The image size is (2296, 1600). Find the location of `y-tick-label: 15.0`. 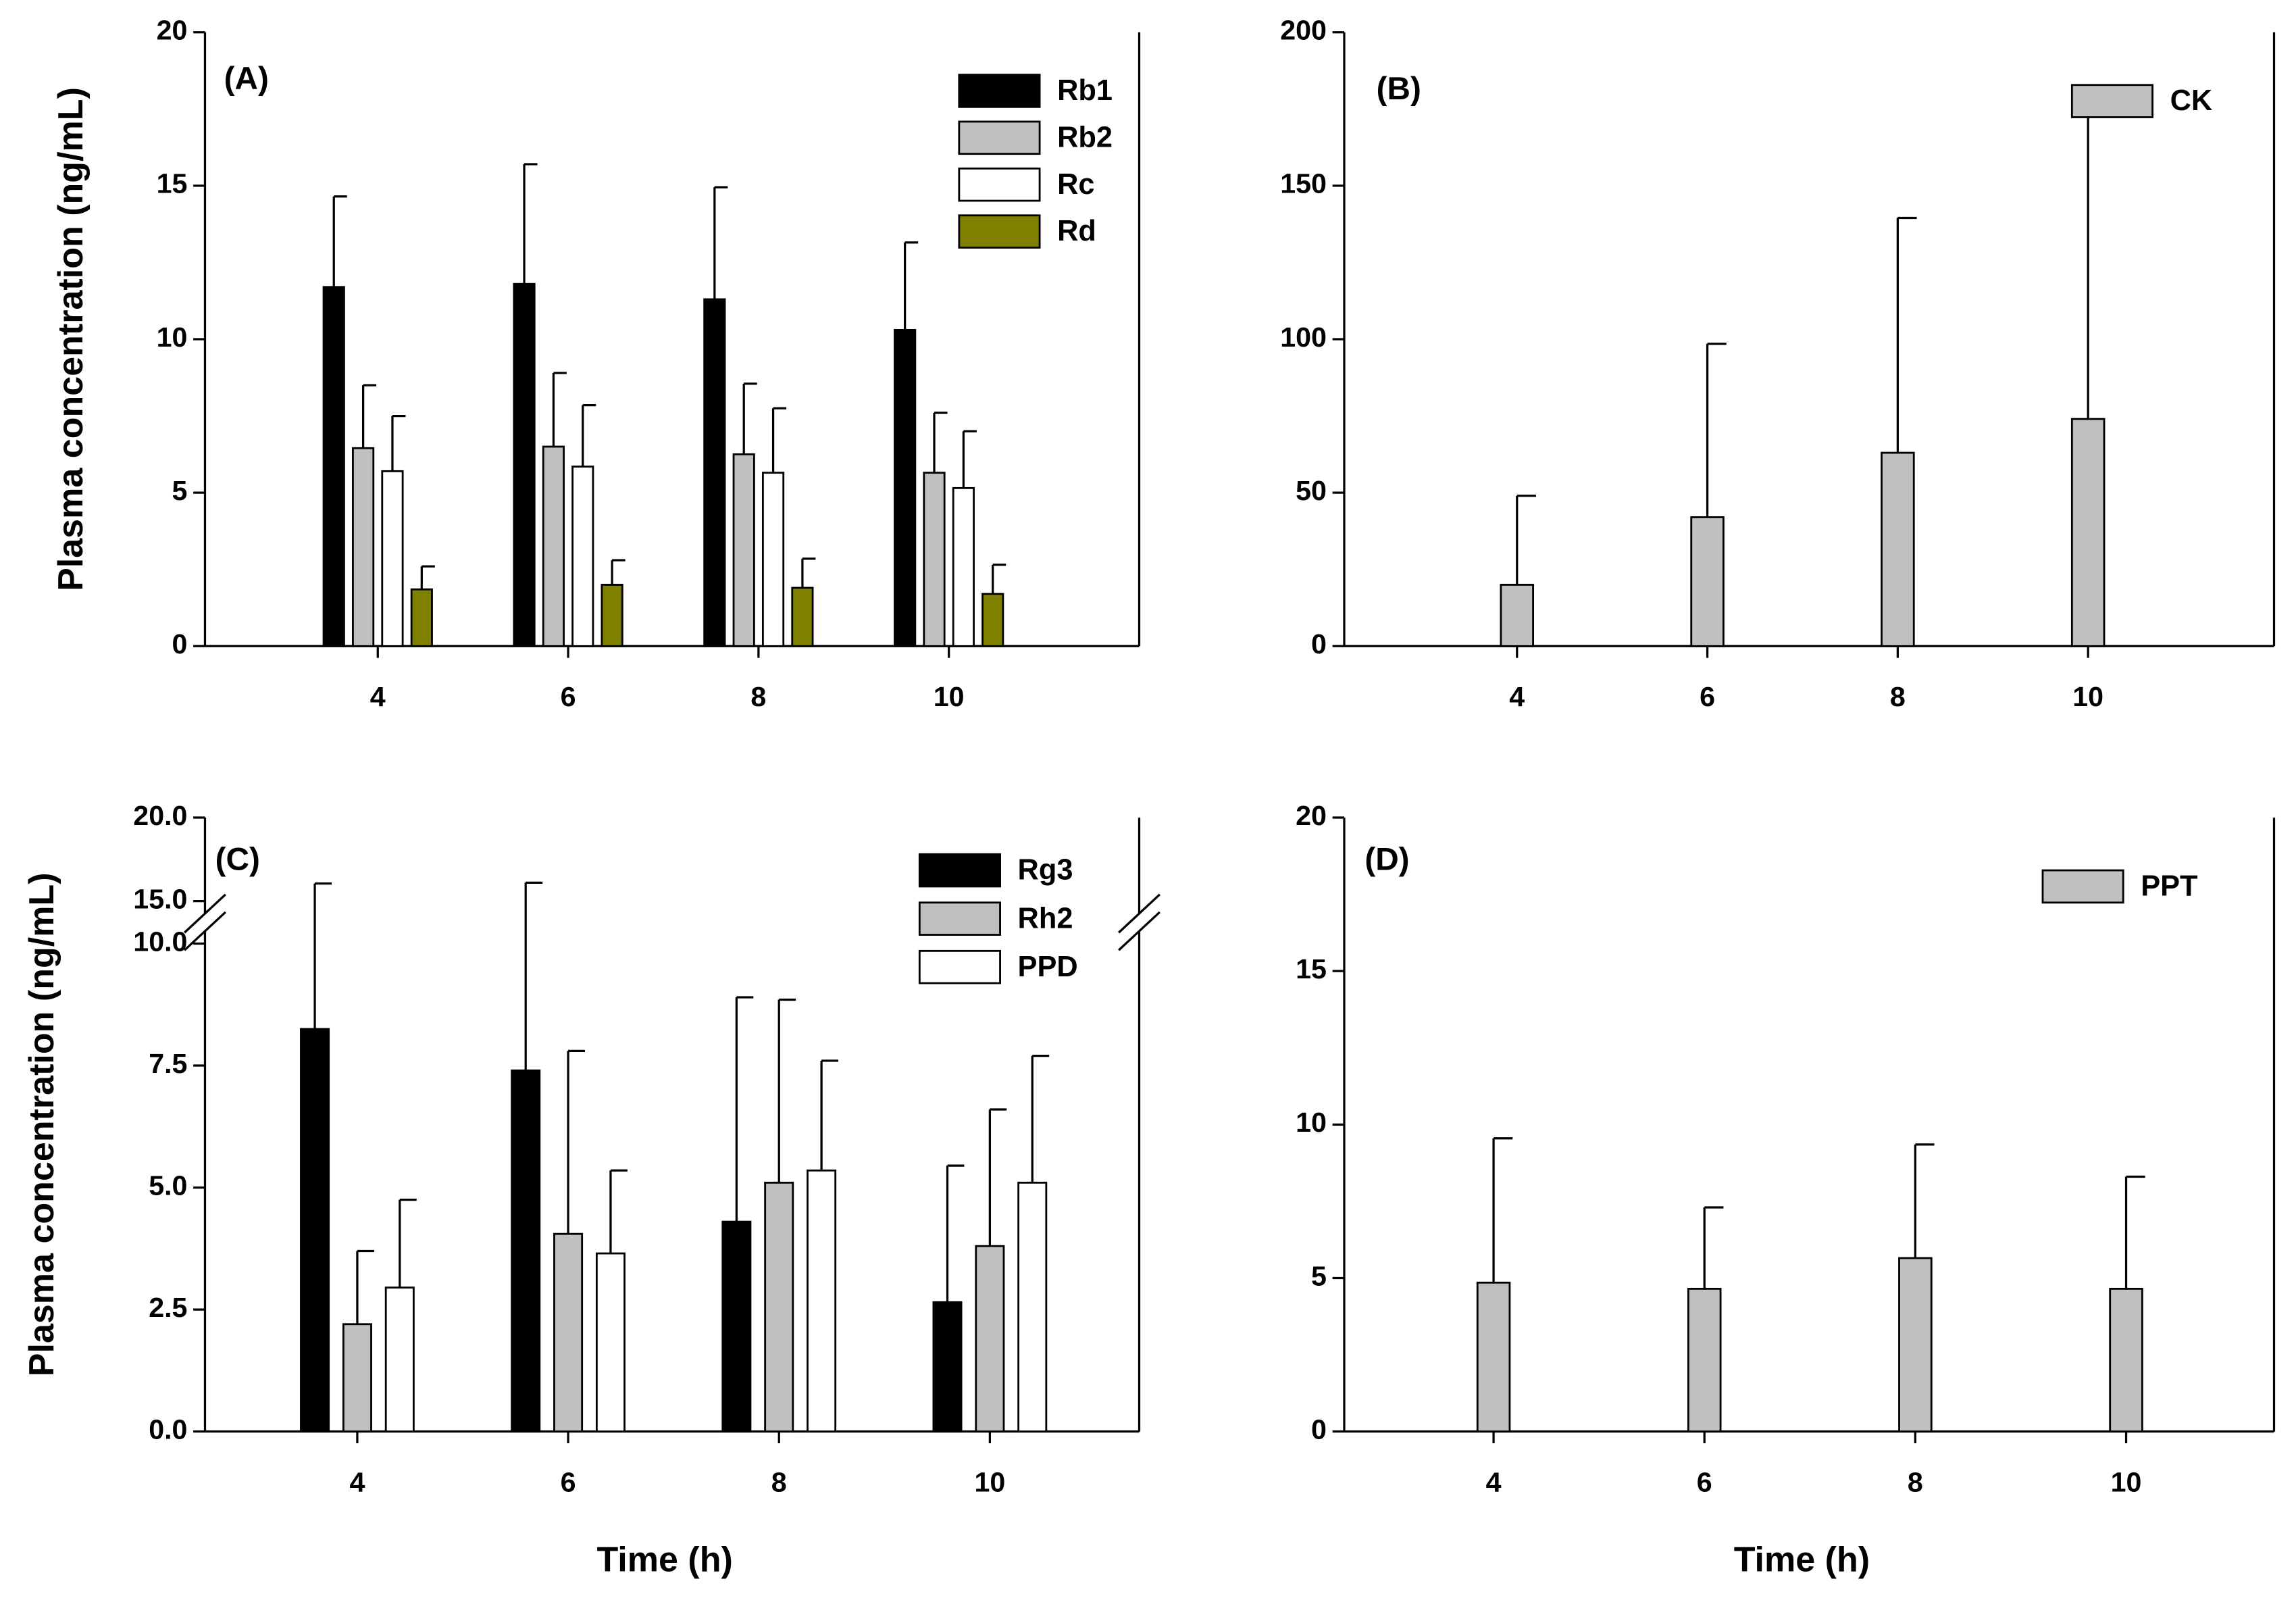

y-tick-label: 15.0 is located at coordinates (160, 898).